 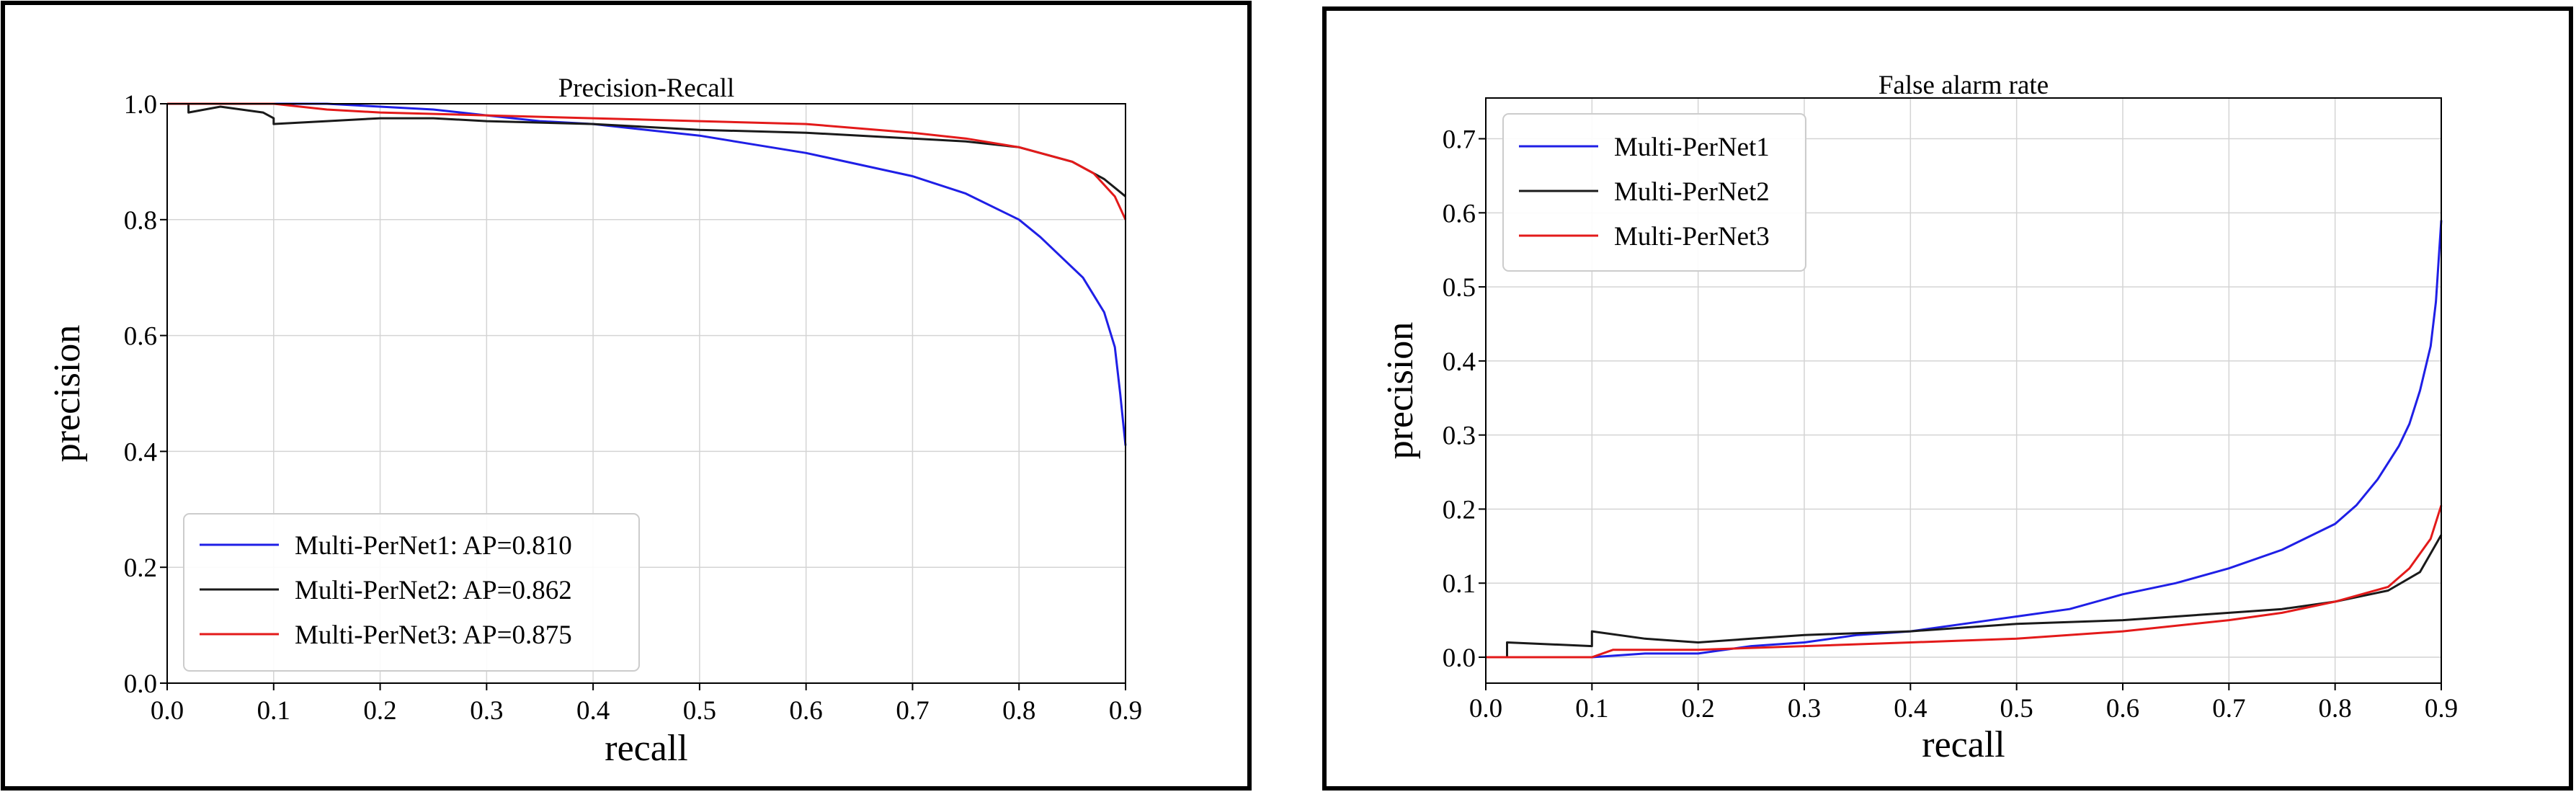 I want to click on y-tick-label: 0.7, so click(x=1459, y=140).